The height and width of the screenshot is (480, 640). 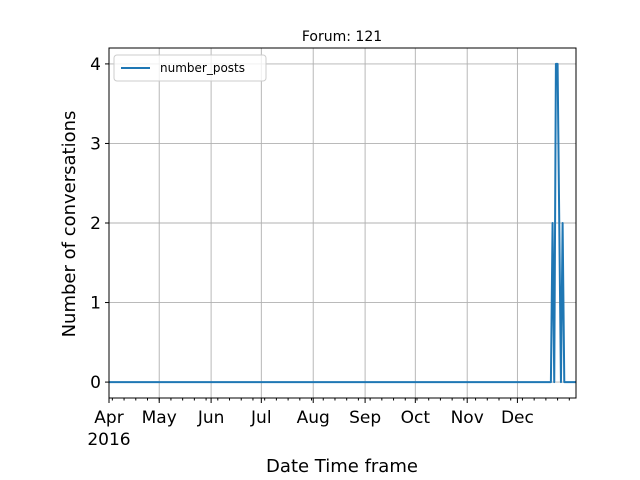 What do you see at coordinates (95, 65) in the screenshot?
I see `y-tick-label: 4` at bounding box center [95, 65].